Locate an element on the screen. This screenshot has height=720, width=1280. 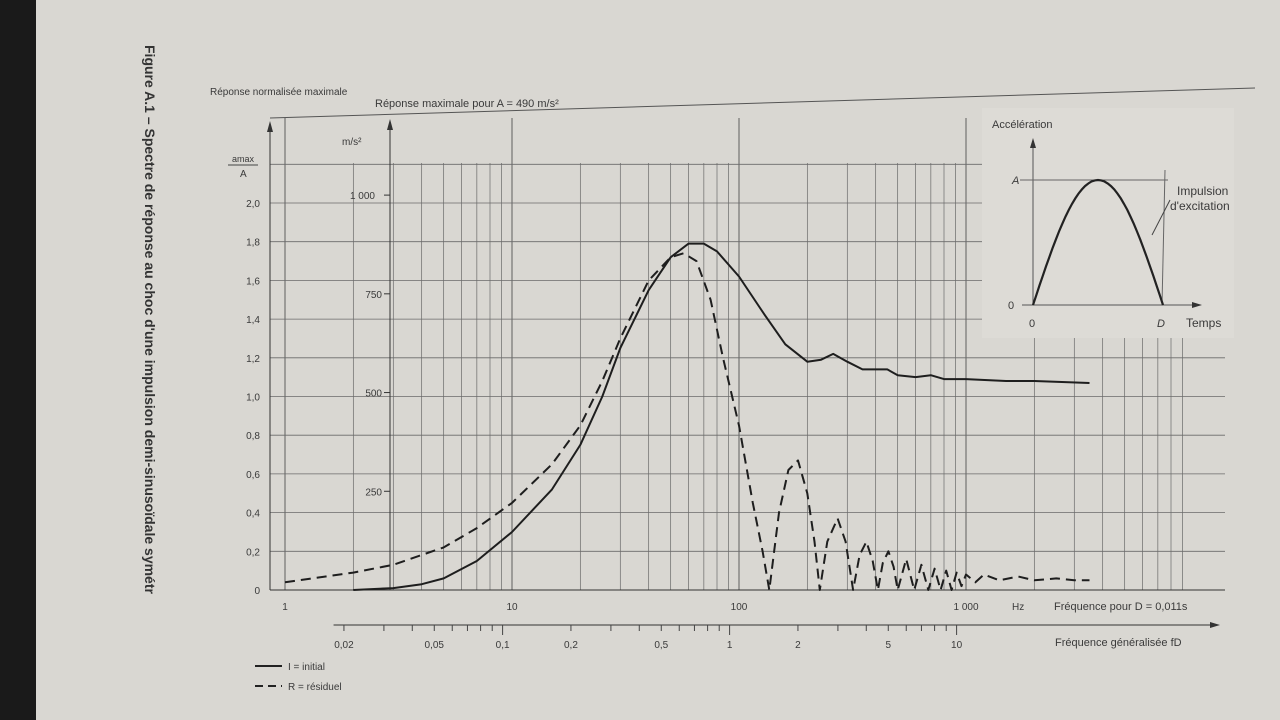
x2-tick-label: 0,1 is located at coordinates (503, 645).